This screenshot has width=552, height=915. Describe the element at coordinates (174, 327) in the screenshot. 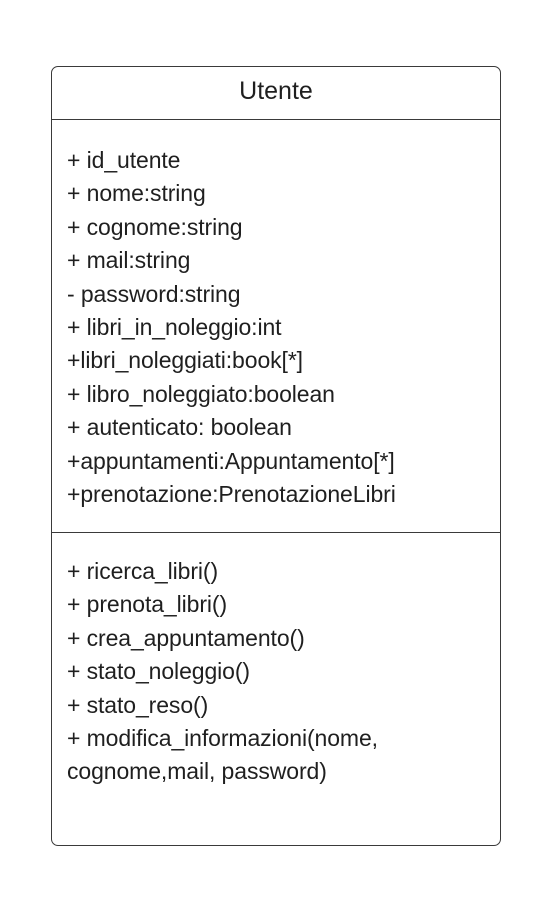

I see `attribute-libri-in-noleggio: + libri_in_noleggio:int` at that location.